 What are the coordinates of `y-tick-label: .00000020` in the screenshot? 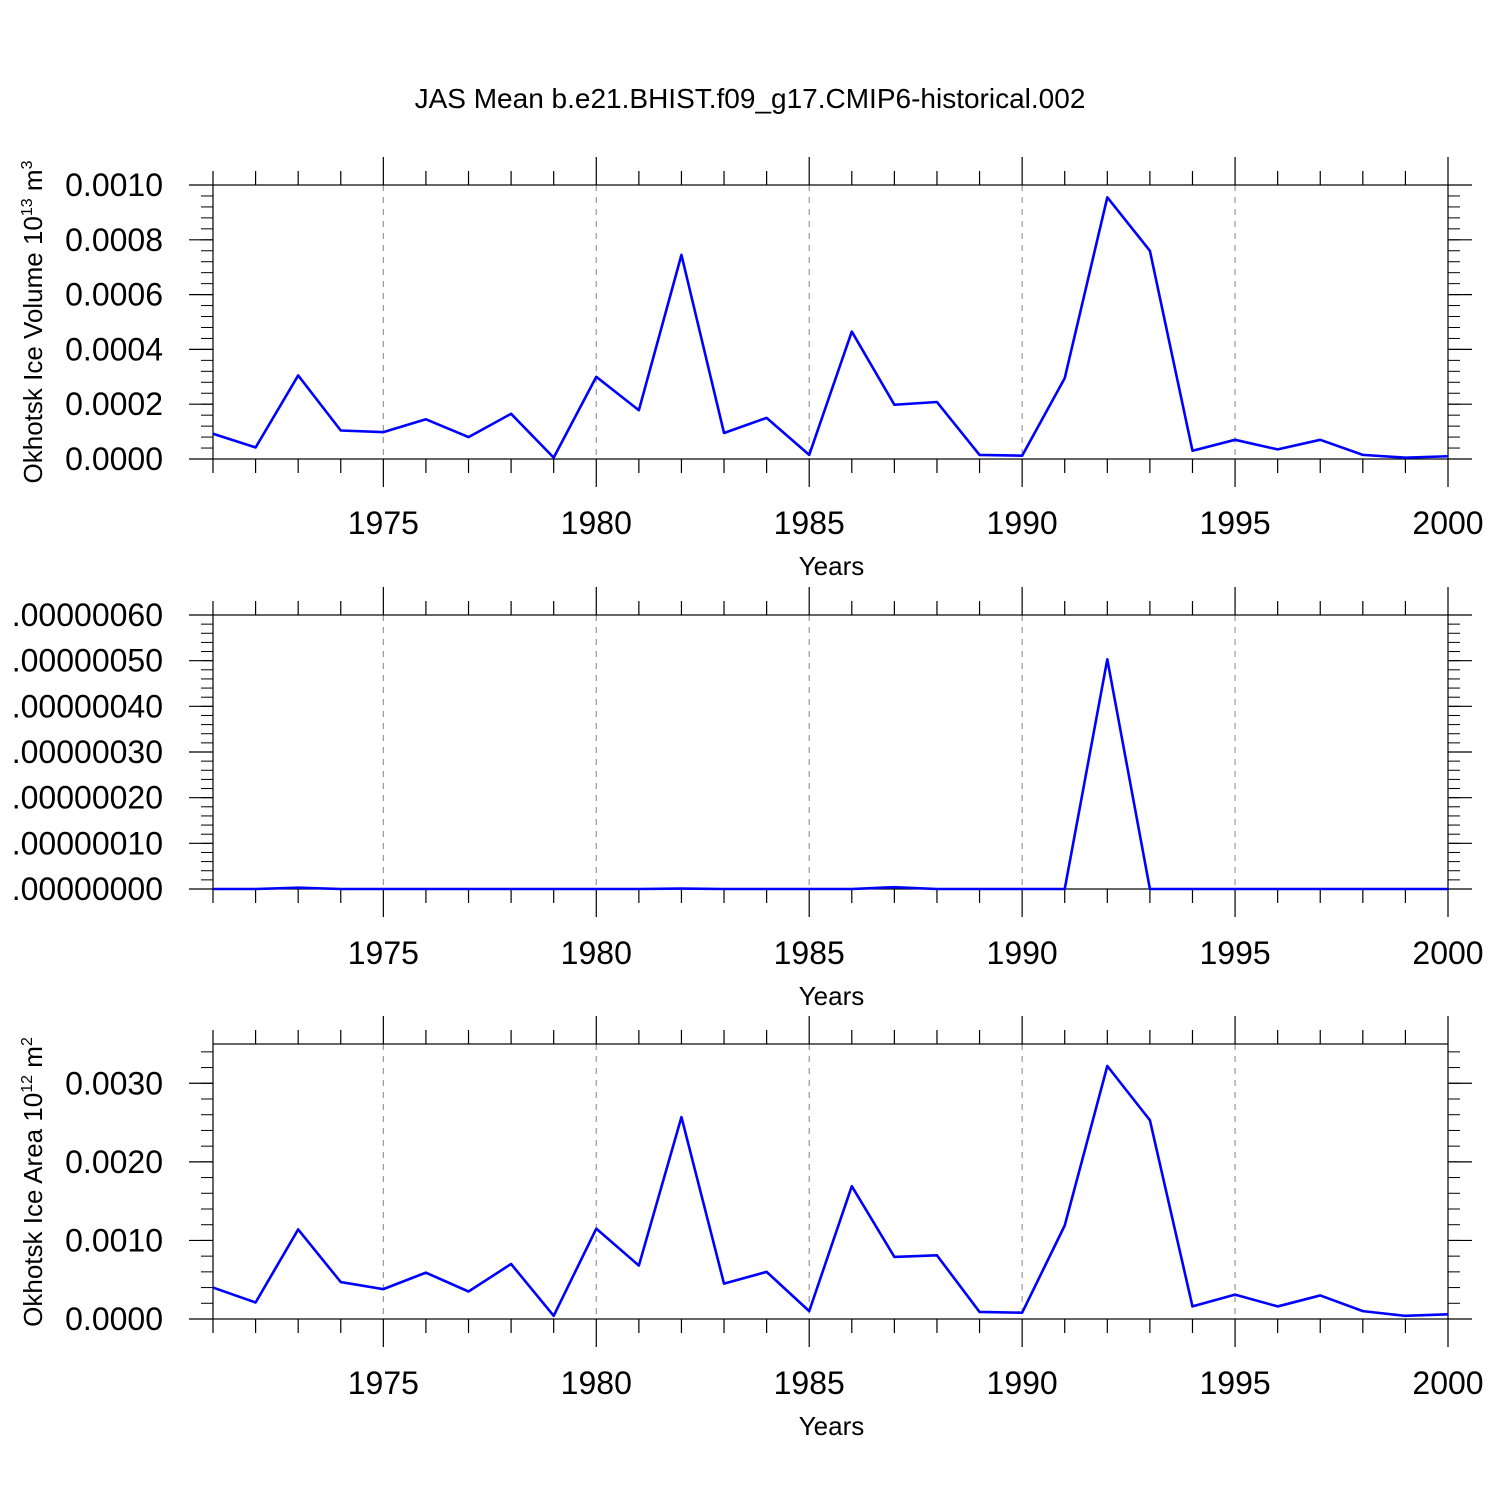 It's located at (87, 798).